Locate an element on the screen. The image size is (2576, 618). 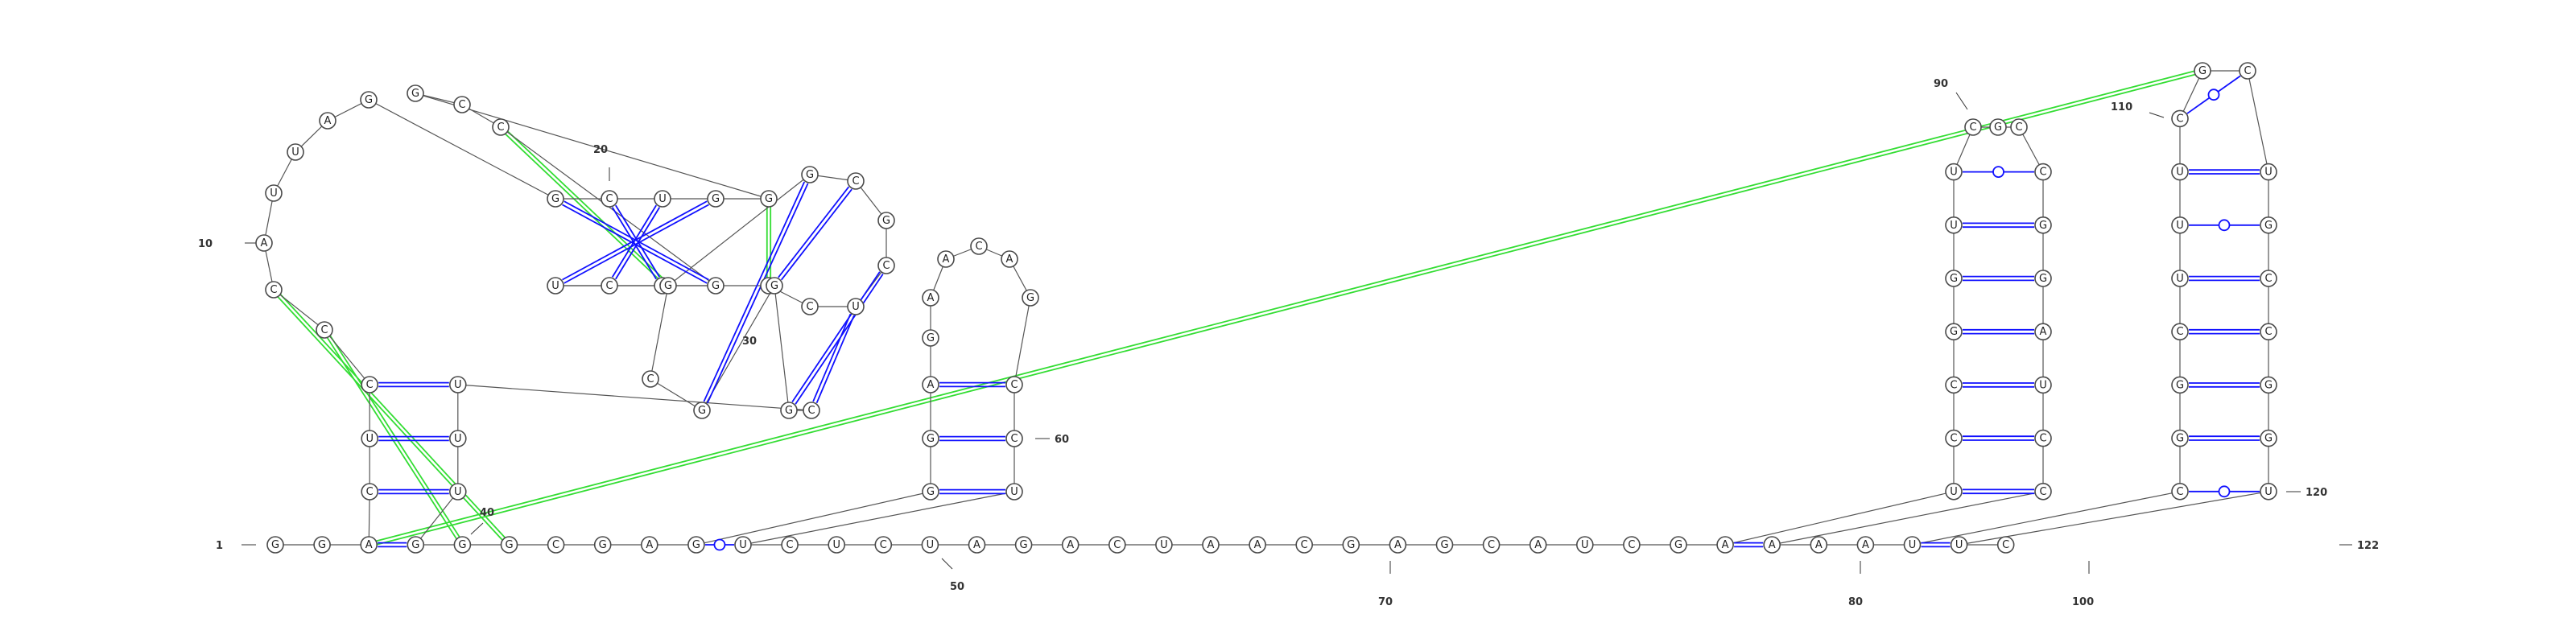
nucleotide-27: C is located at coordinates (810, 306).